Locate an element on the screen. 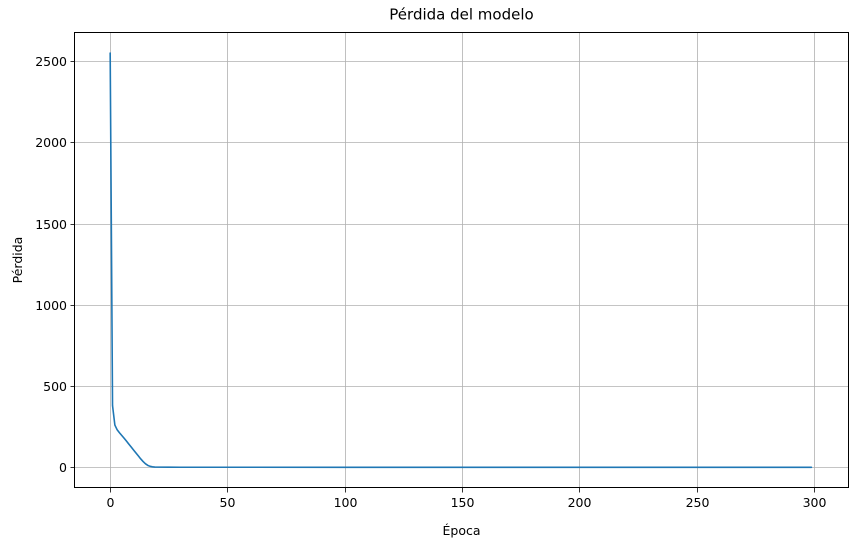  y-tick-label: 0 is located at coordinates (63, 467).